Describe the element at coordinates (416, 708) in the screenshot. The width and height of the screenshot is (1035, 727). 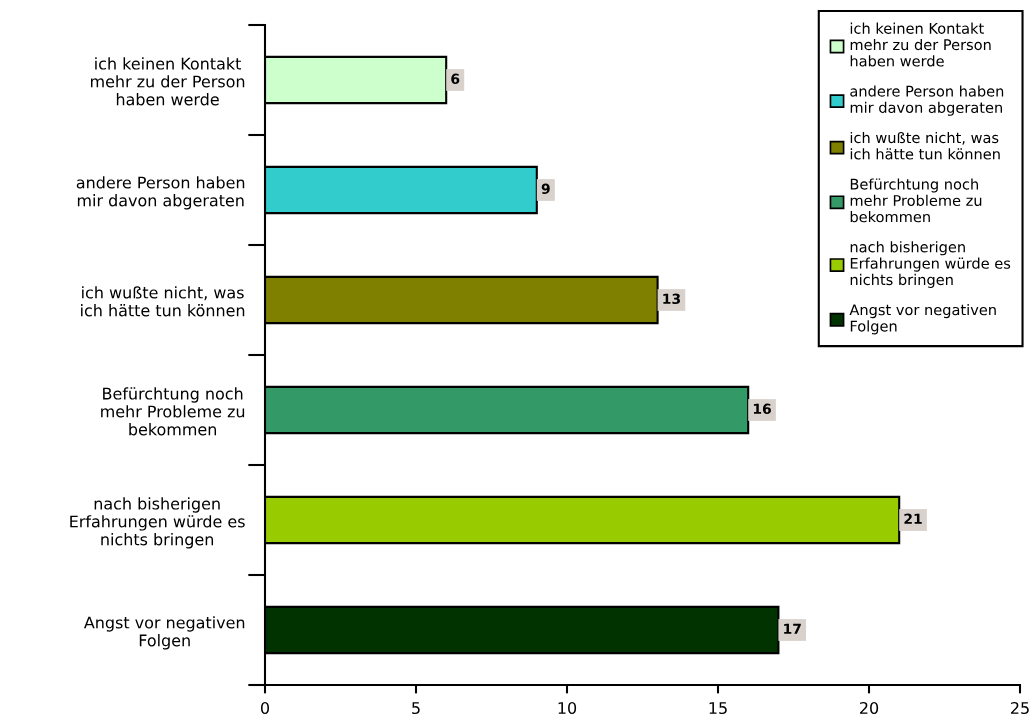
I see `x-tick-label: 5` at that location.